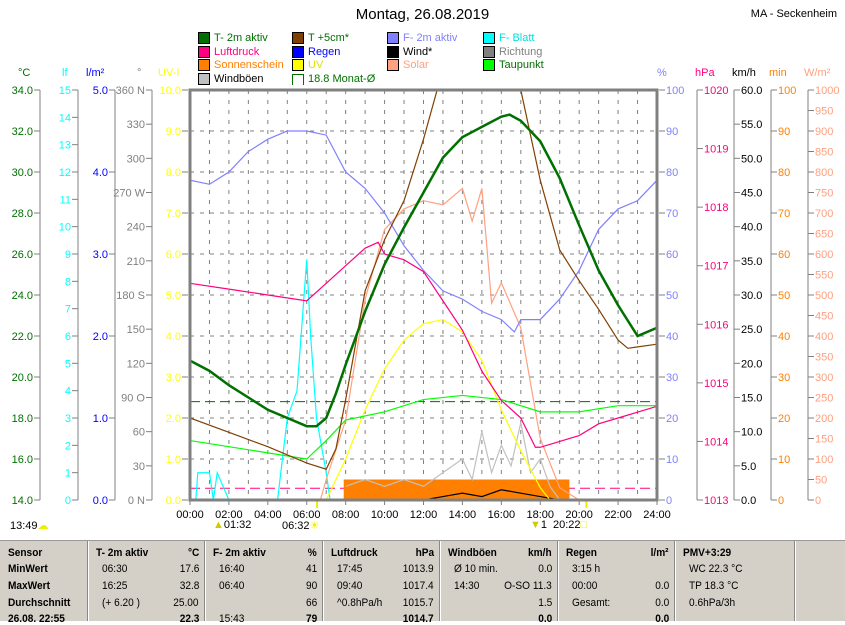  I want to click on legend-item: Luftdruck, so click(228, 52).